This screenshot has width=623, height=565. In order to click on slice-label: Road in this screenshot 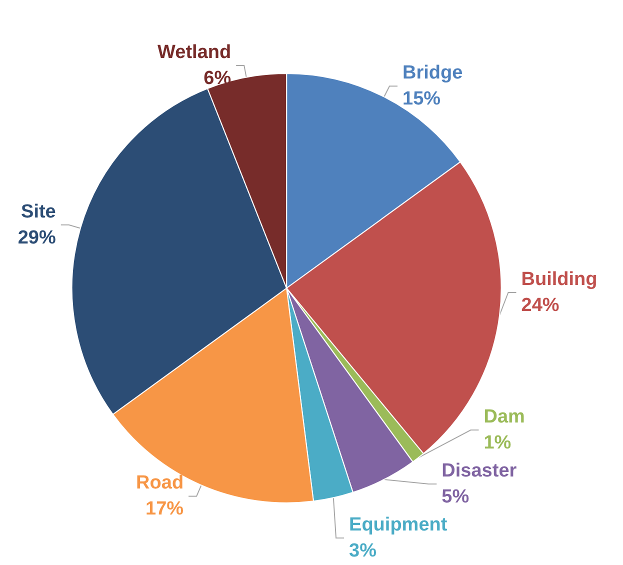, I will do `click(160, 483)`.